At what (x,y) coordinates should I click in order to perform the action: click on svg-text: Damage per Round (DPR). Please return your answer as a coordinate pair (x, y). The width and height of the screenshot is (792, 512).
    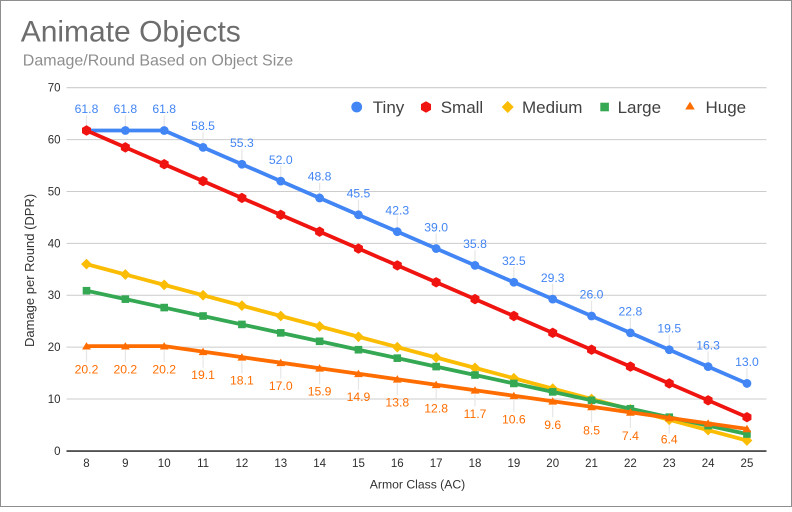
    Looking at the image, I should click on (29, 270).